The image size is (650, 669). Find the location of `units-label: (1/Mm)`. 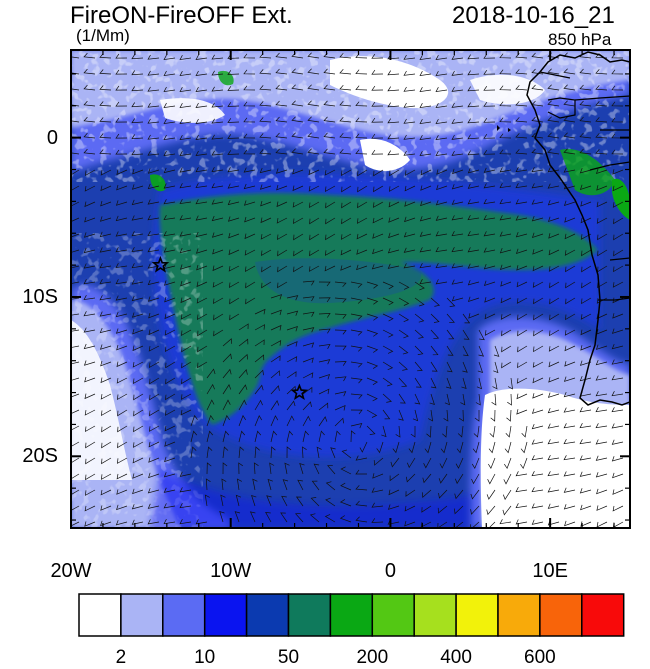

units-label: (1/Mm) is located at coordinates (103, 35).